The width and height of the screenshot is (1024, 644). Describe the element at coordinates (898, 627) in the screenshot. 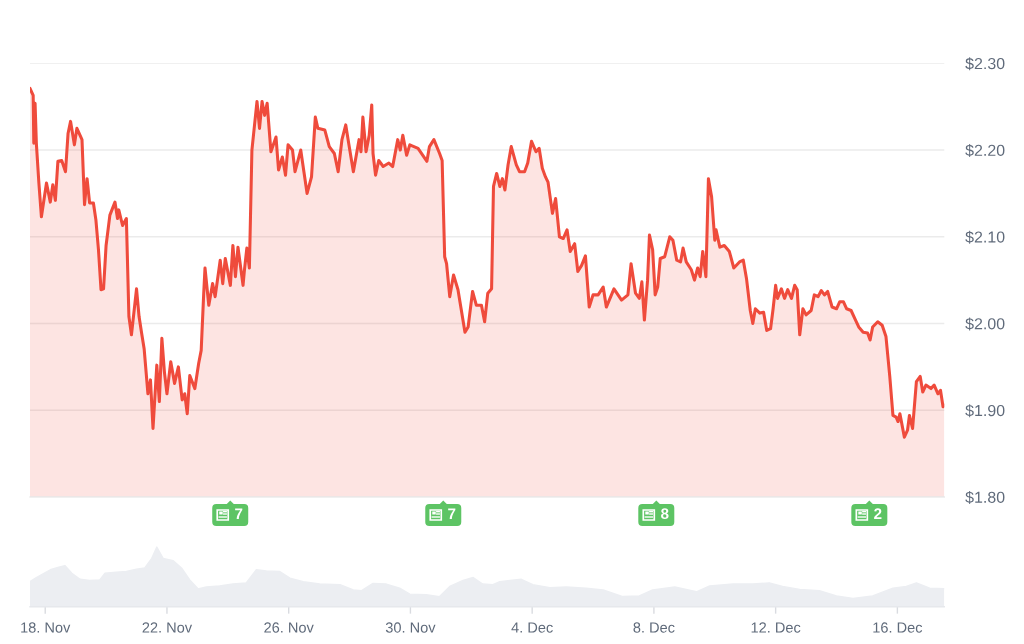

I see `x-tick-label: 16. Dec` at that location.